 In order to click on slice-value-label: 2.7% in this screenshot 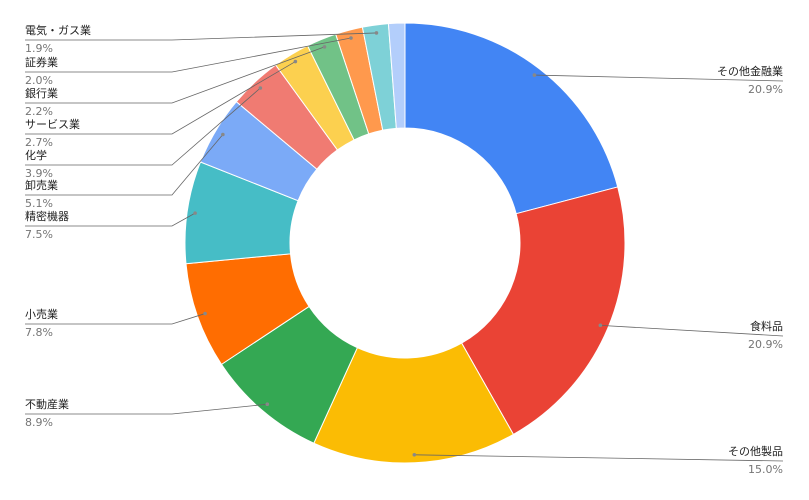, I will do `click(39, 142)`.